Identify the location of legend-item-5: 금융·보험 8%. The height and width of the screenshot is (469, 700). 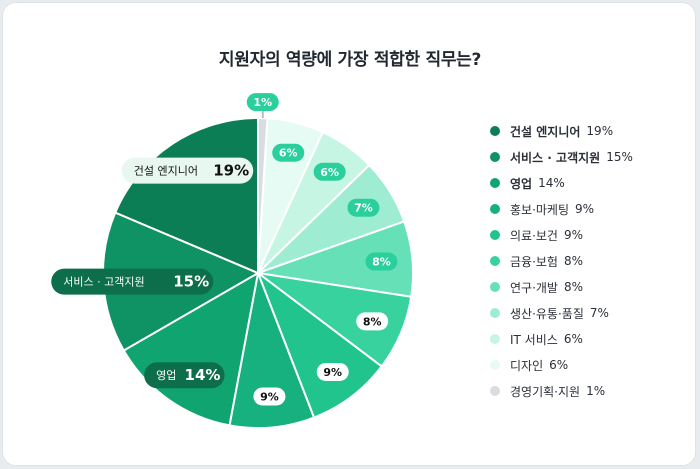
(561, 261).